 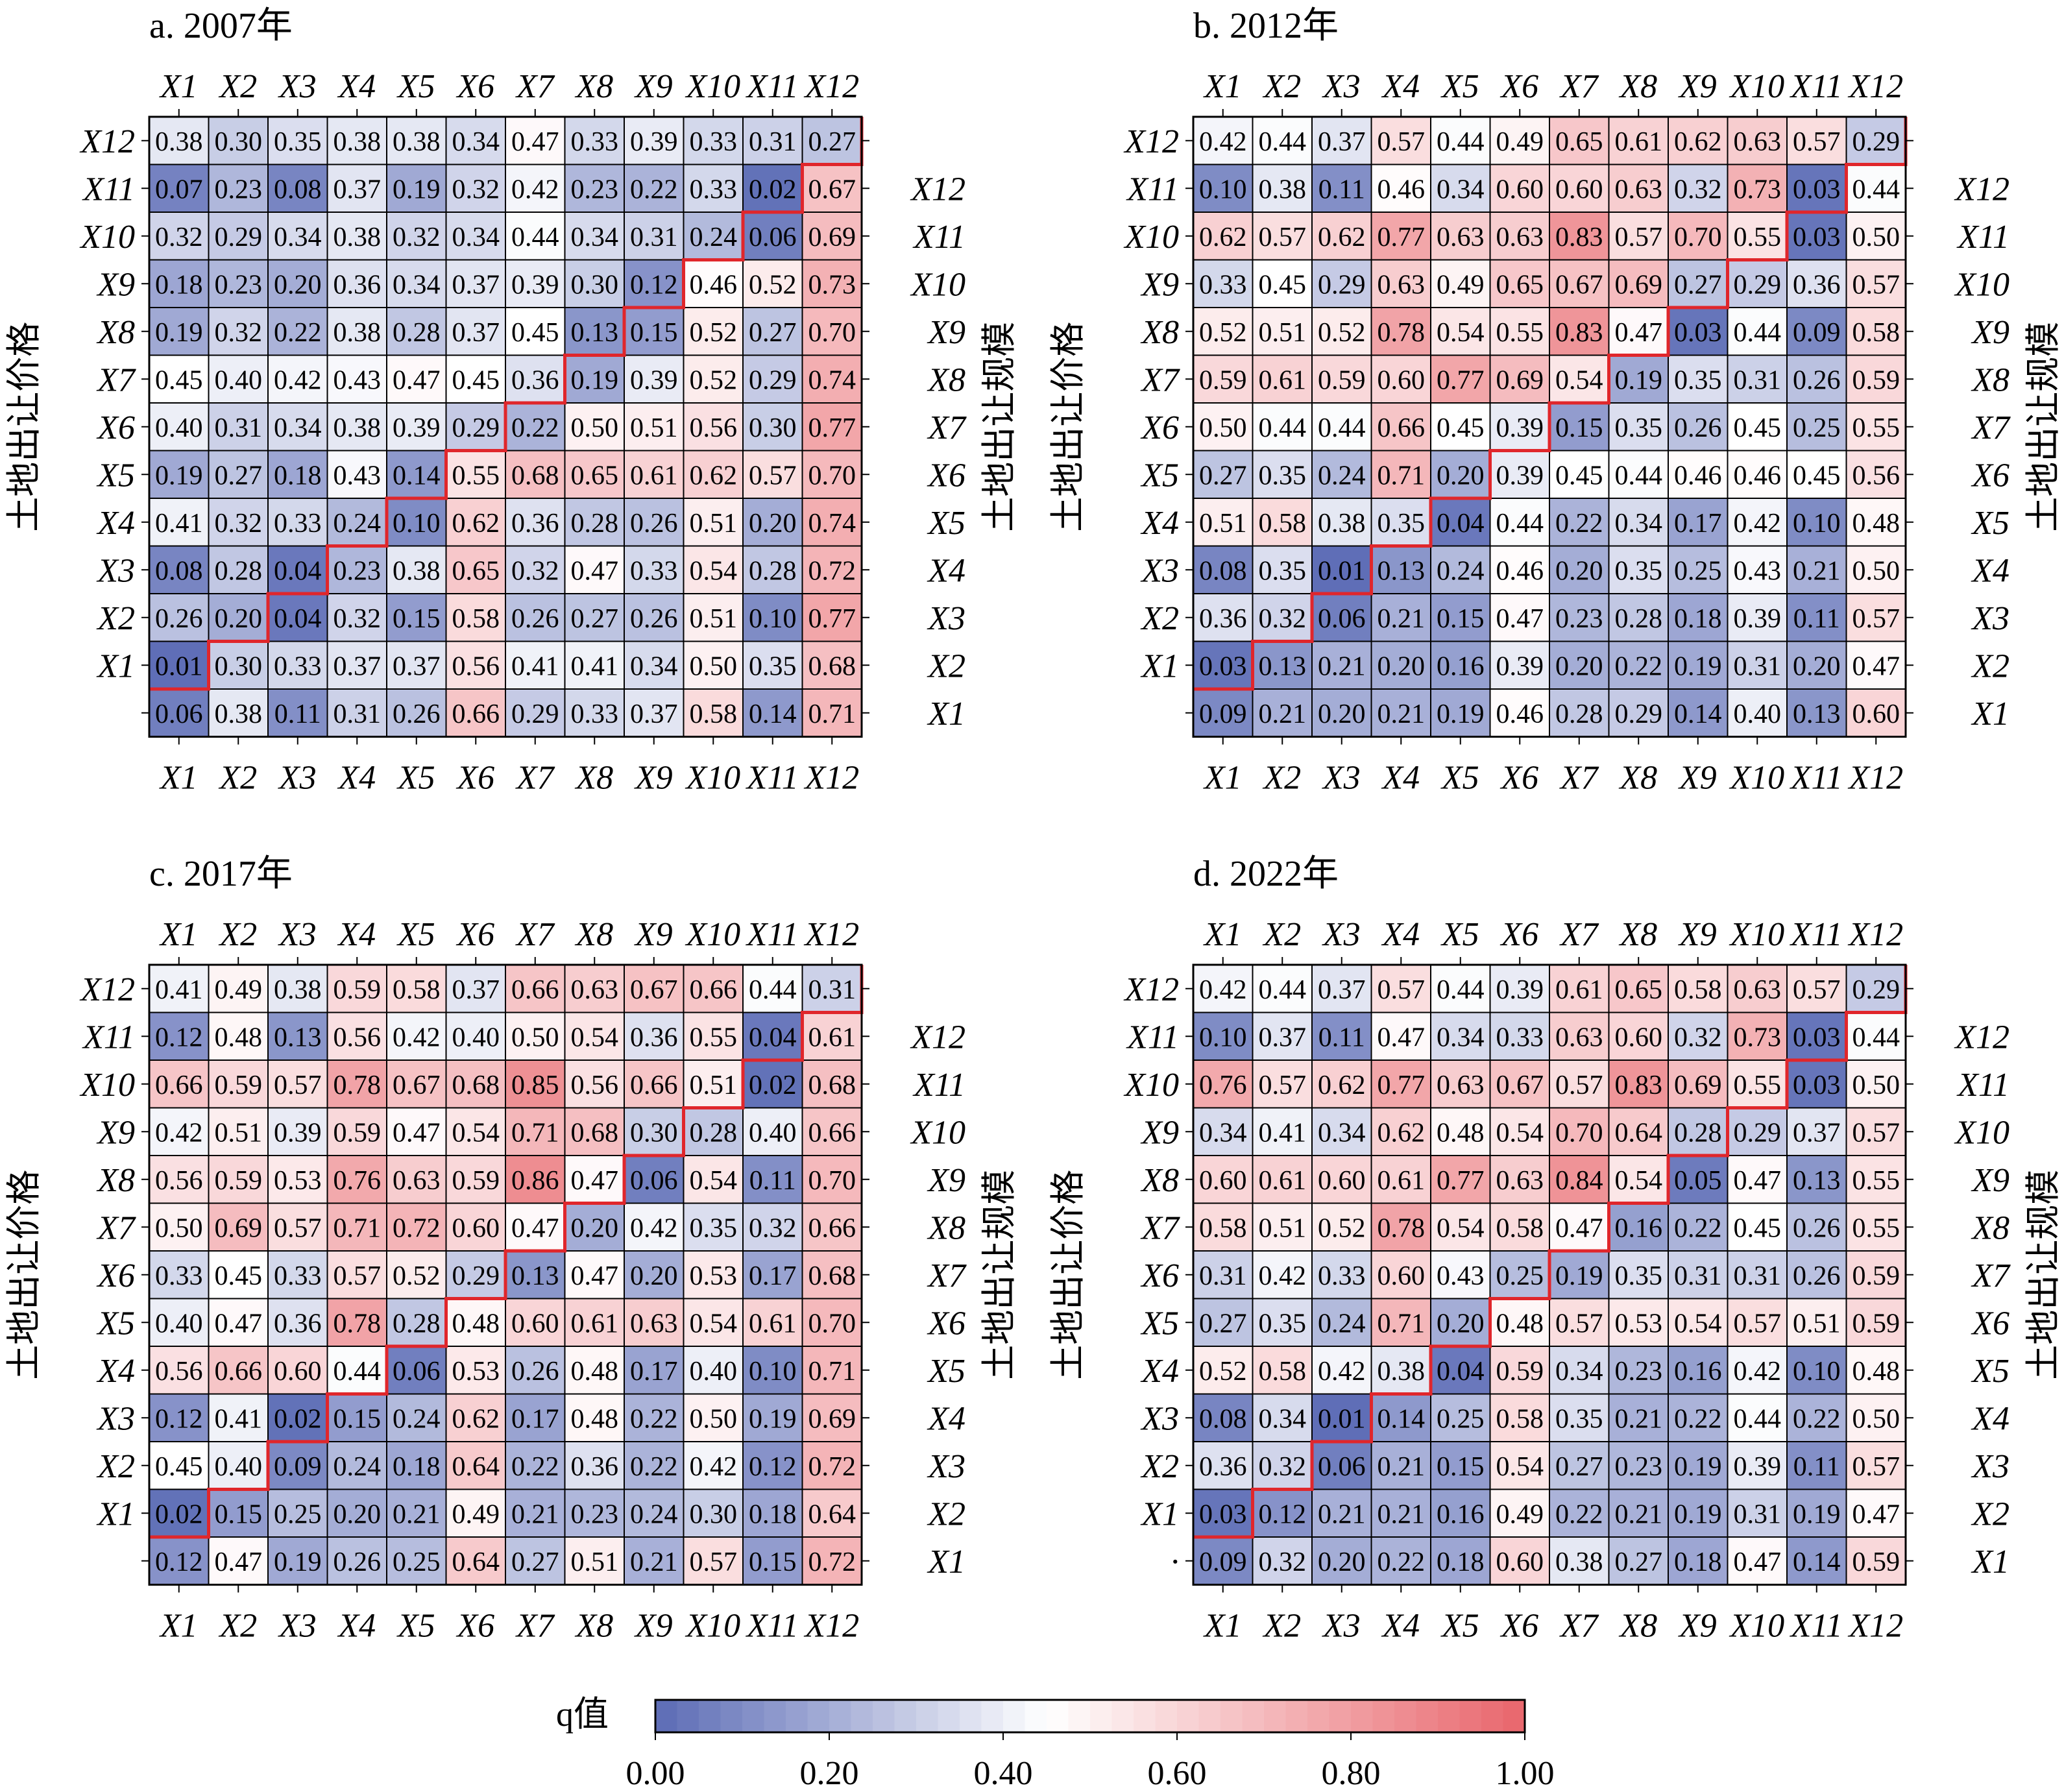 I want to click on cell-value-label: 0.58, so click(x=1698, y=990).